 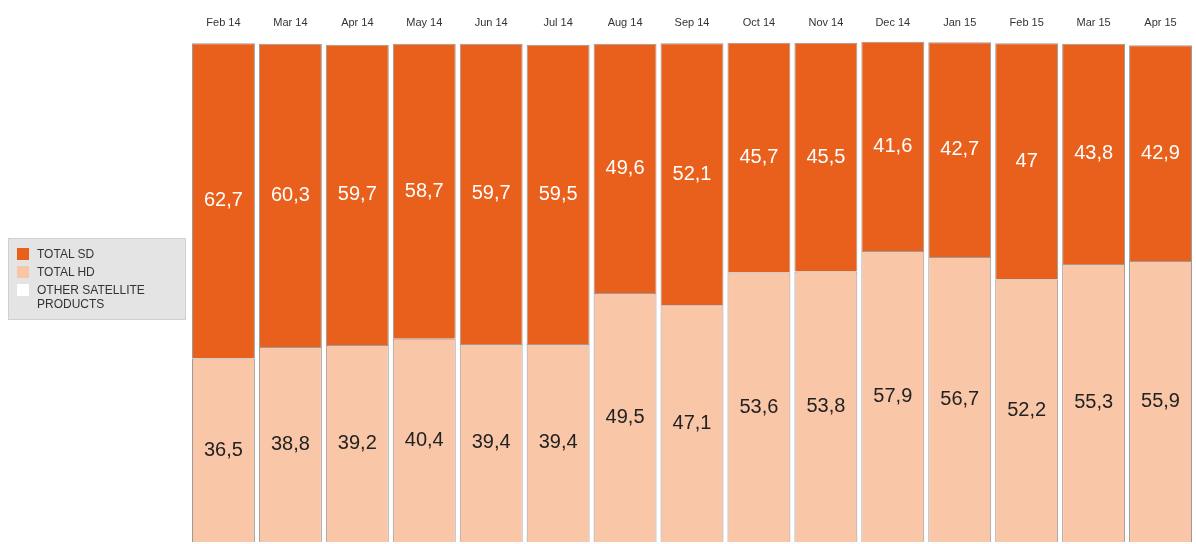 What do you see at coordinates (1160, 151) in the screenshot?
I see `data-label: 42,9` at bounding box center [1160, 151].